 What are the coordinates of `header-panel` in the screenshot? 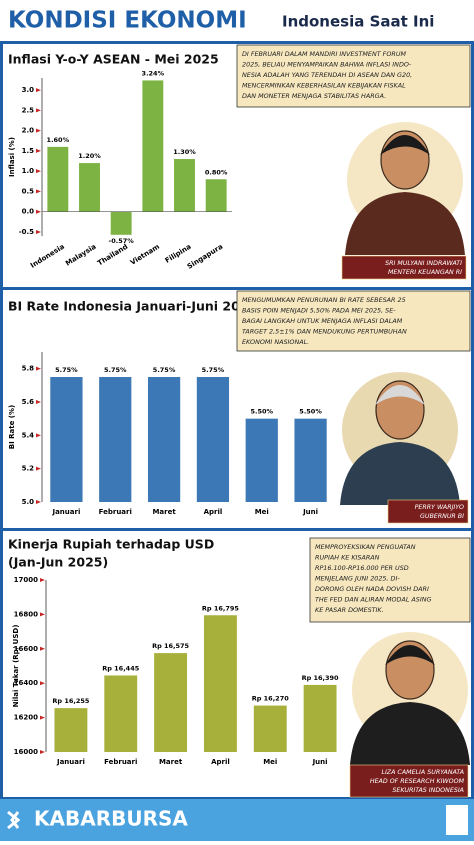 It's located at (237, 20).